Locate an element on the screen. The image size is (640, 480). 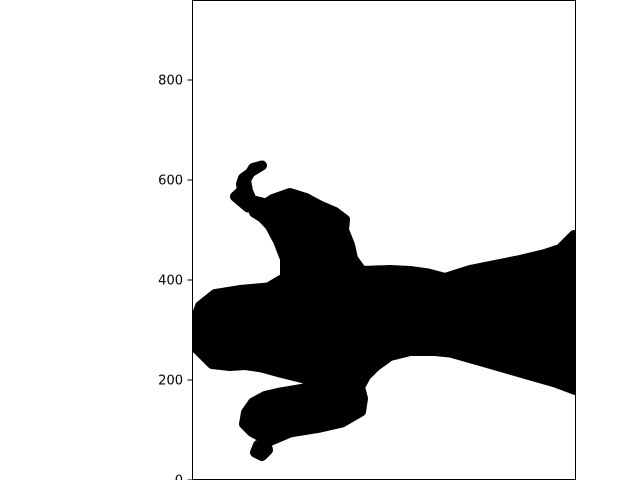
y-tick-label: 400 is located at coordinates (170, 281).